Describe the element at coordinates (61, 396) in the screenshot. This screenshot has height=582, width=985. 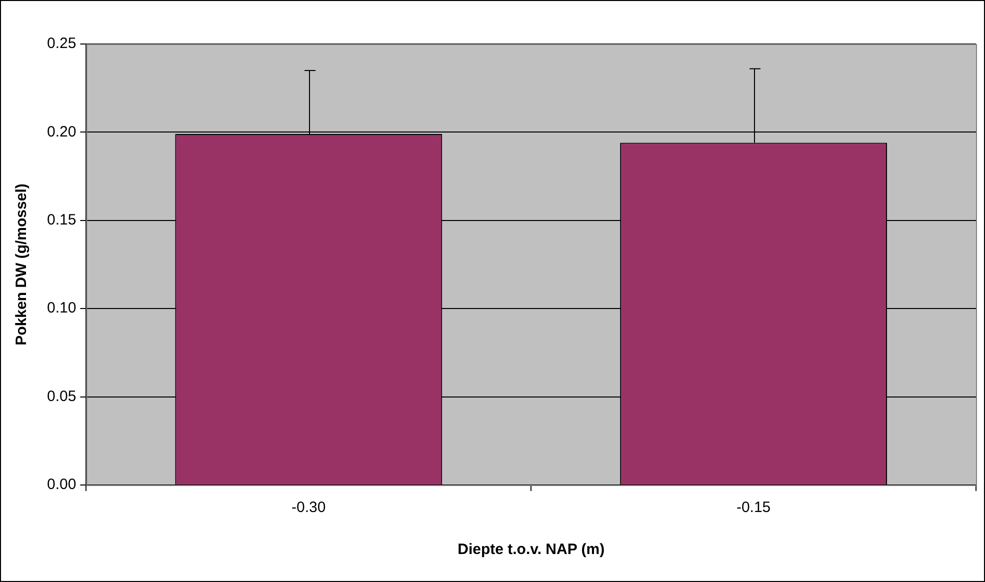
I see `y-tick-label: 0.05` at that location.